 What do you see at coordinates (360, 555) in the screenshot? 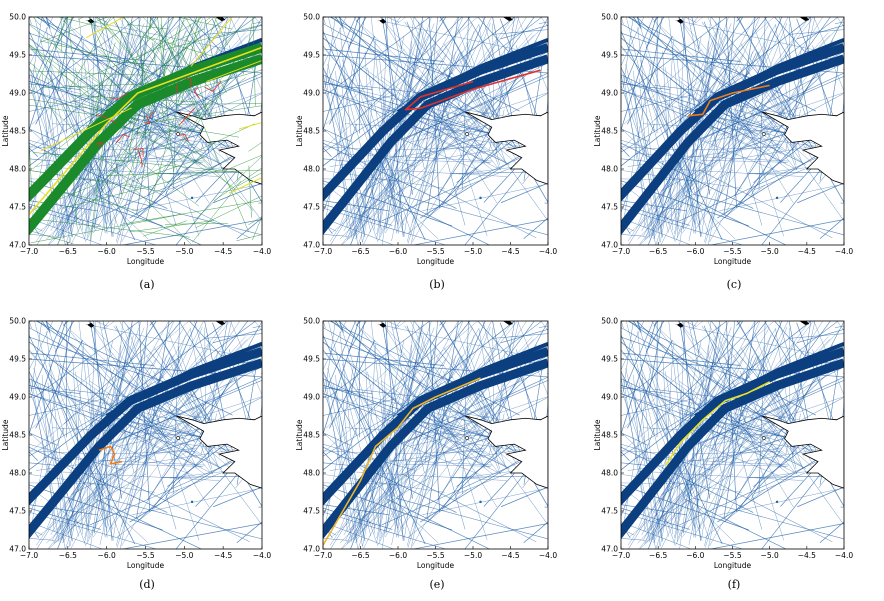
I see `x-tick-label: −6.5` at bounding box center [360, 555].